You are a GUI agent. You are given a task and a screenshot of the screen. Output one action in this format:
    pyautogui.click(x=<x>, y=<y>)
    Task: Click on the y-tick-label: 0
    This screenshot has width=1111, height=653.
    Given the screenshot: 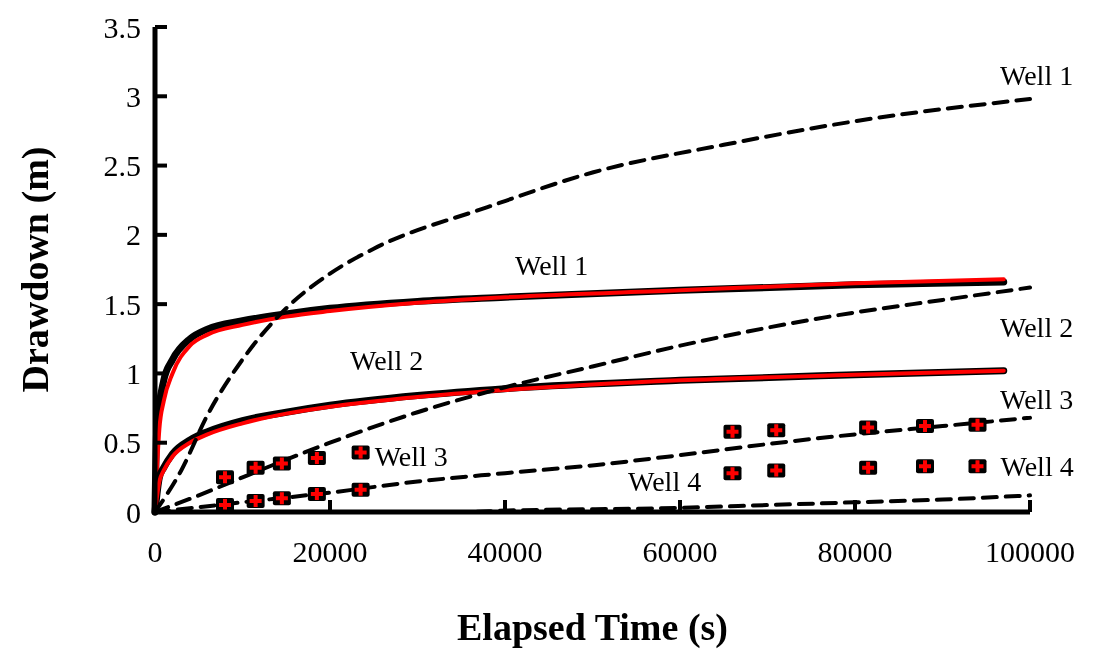 What is the action you would take?
    pyautogui.click(x=133, y=512)
    